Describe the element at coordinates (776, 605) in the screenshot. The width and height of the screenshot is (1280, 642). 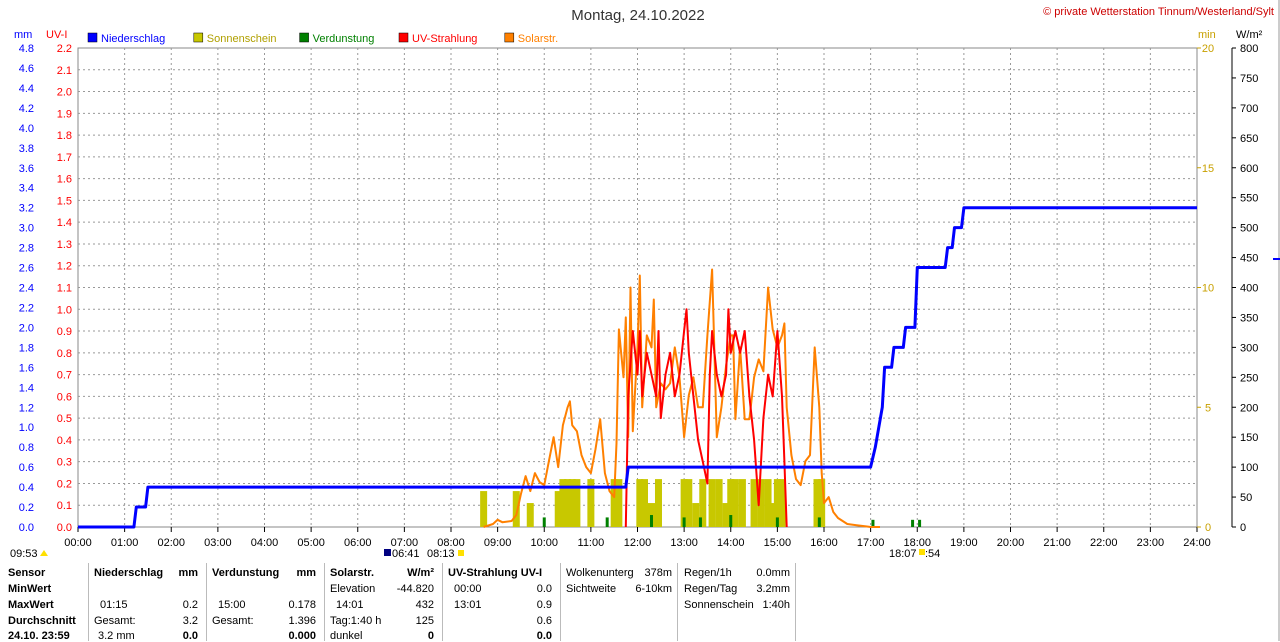
I see `sunshine-value: 1:40h` at that location.